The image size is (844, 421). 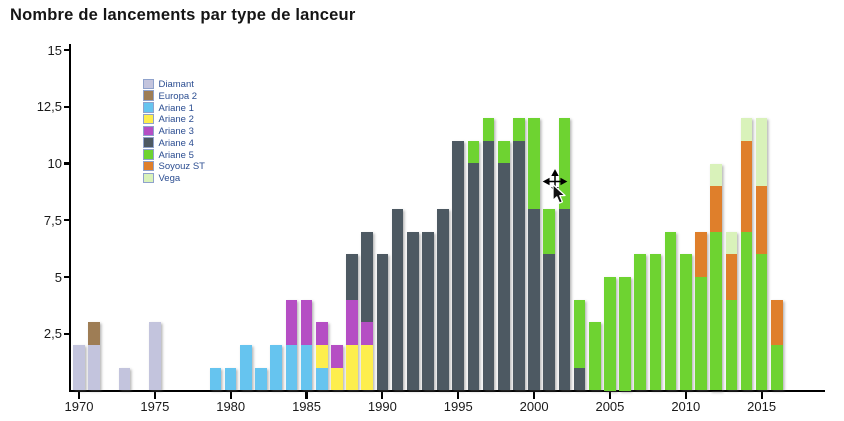 What do you see at coordinates (188, 119) in the screenshot?
I see `legend-item-ariane-2: Ariane 2` at bounding box center [188, 119].